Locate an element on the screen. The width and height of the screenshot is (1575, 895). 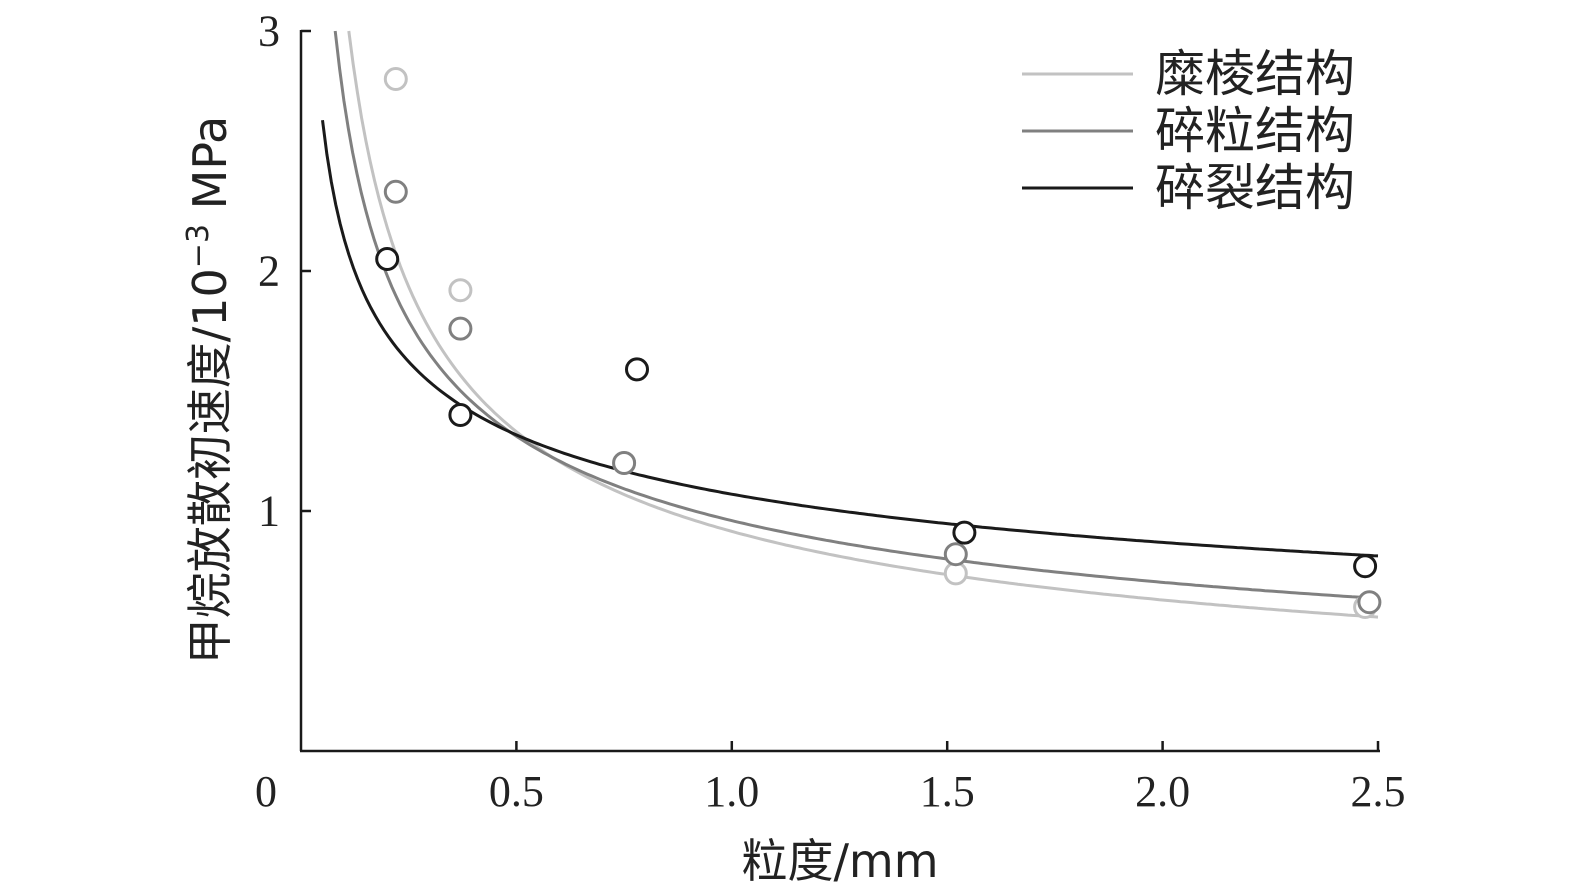
legend-label-1: 糜棱结构 is located at coordinates (1255, 74).